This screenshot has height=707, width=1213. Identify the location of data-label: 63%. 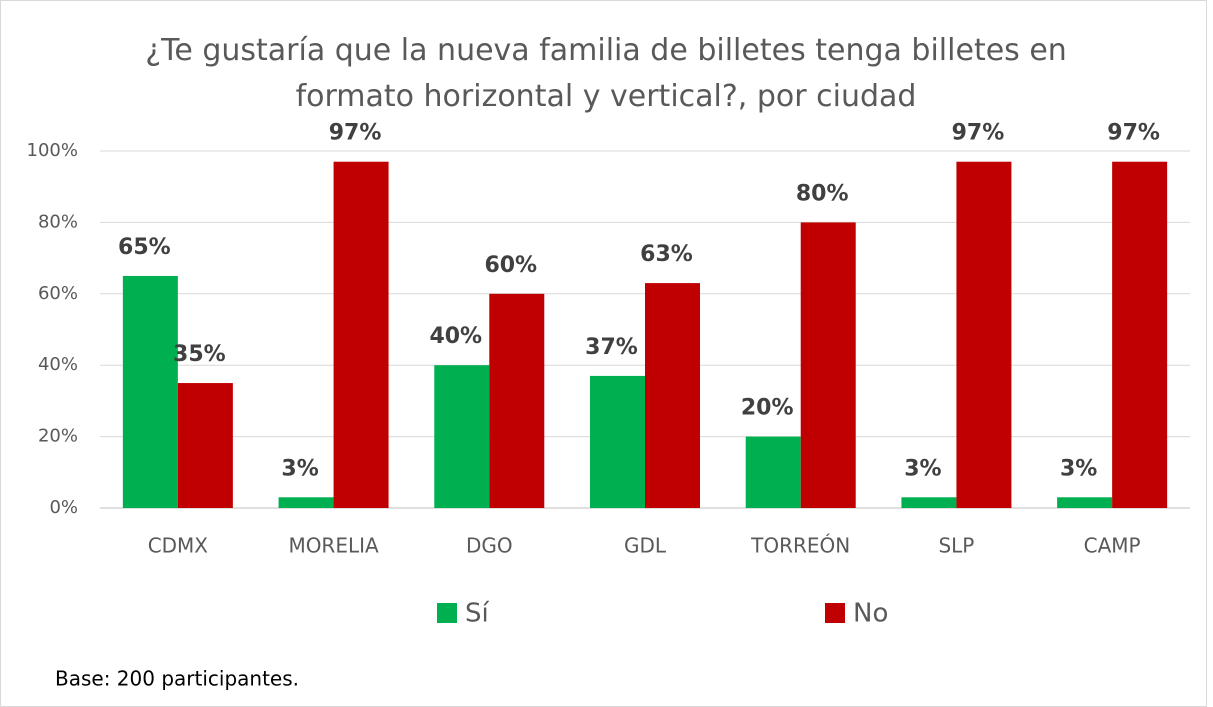
(666, 254).